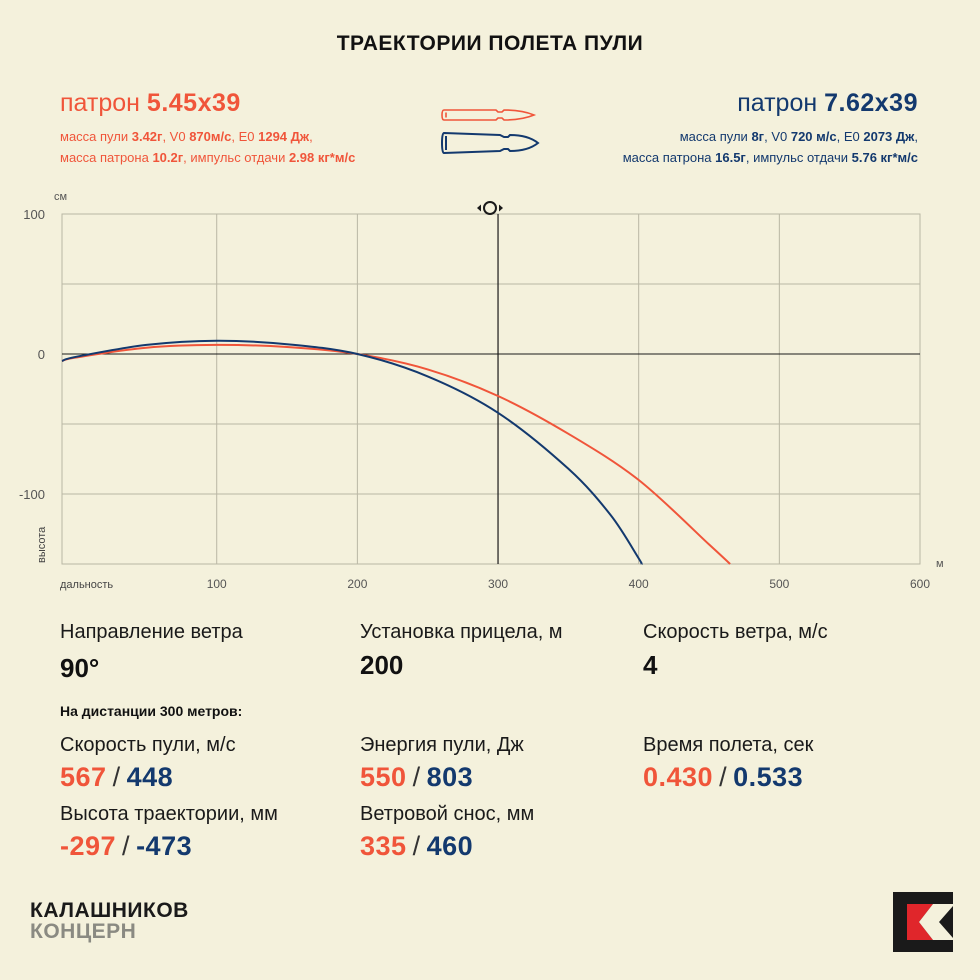 The image size is (980, 980). Describe the element at coordinates (41, 354) in the screenshot. I see `y-tick-label-0: 0` at that location.